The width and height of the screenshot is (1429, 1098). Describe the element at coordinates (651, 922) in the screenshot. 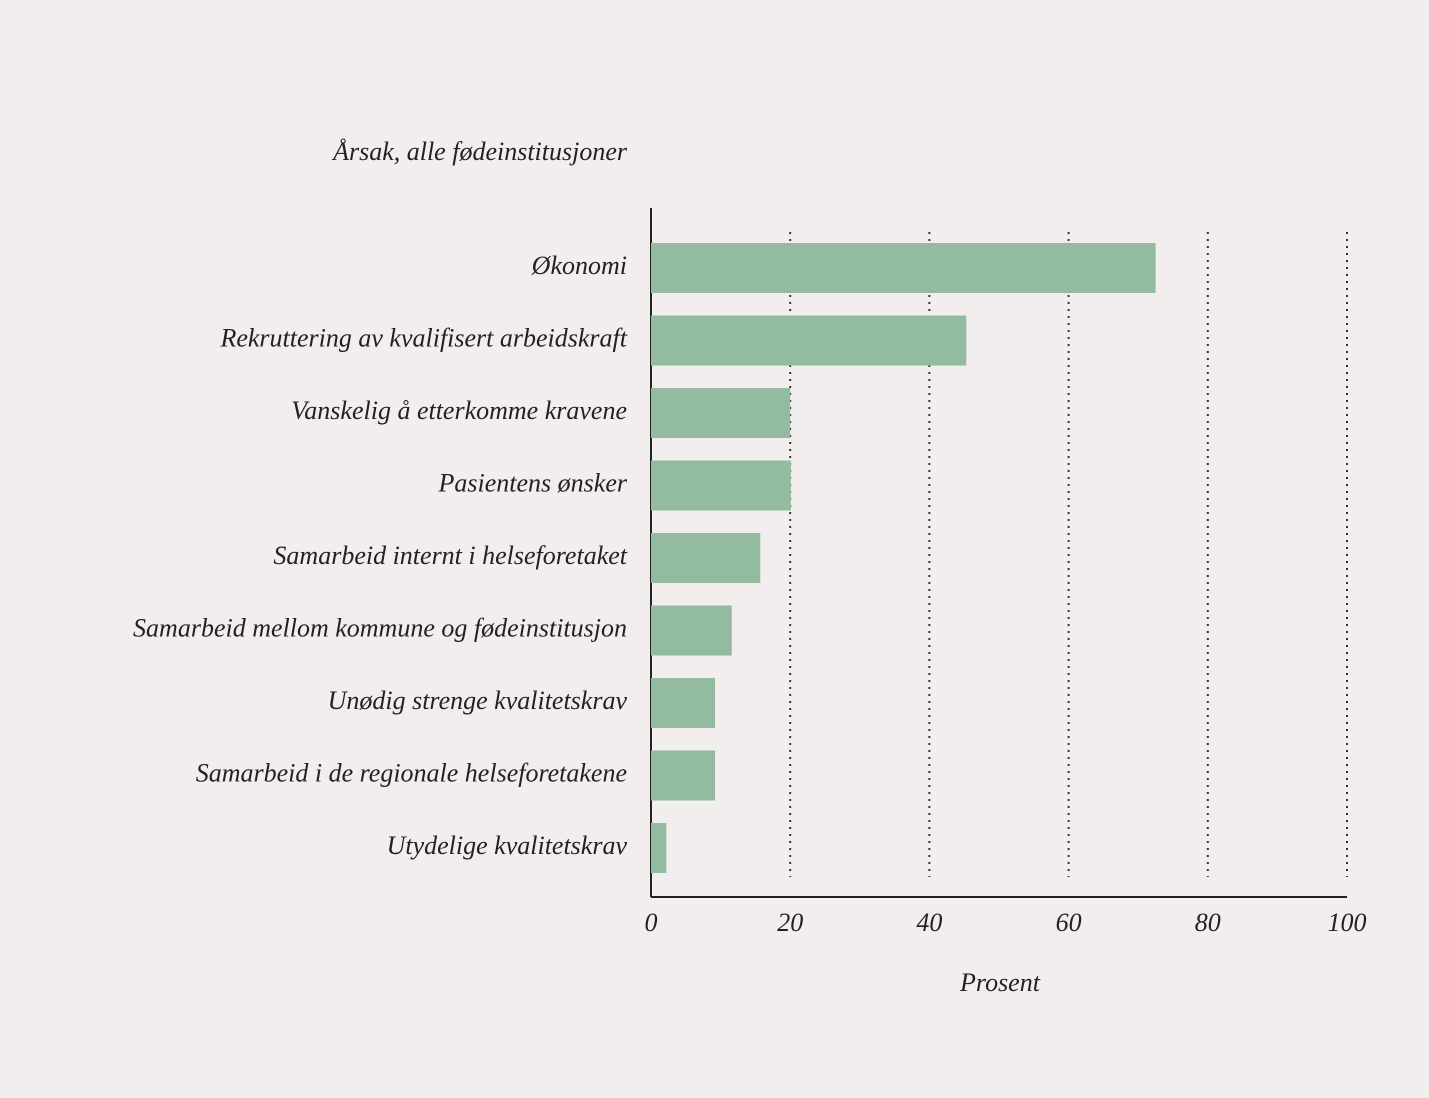

I see `x-tick-label: 0` at that location.